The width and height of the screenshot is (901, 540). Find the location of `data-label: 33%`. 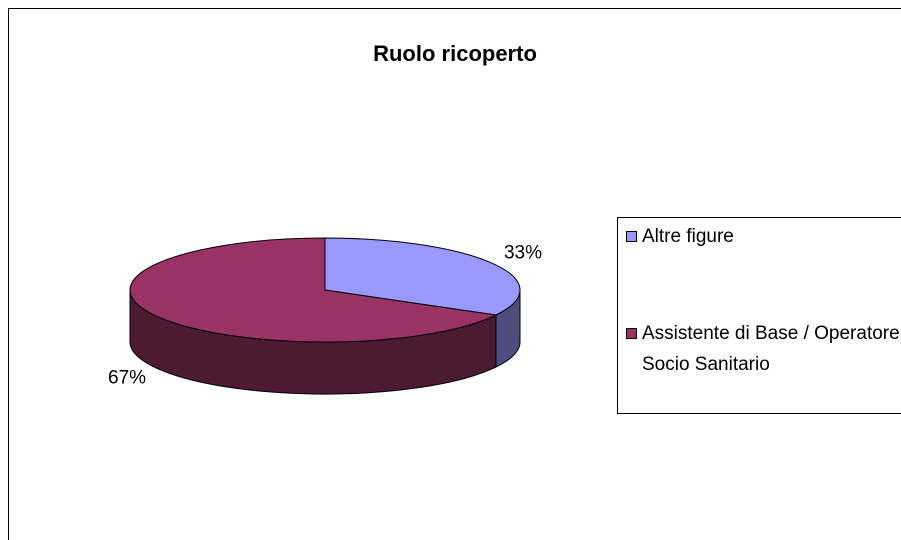

data-label: 33% is located at coordinates (523, 252).